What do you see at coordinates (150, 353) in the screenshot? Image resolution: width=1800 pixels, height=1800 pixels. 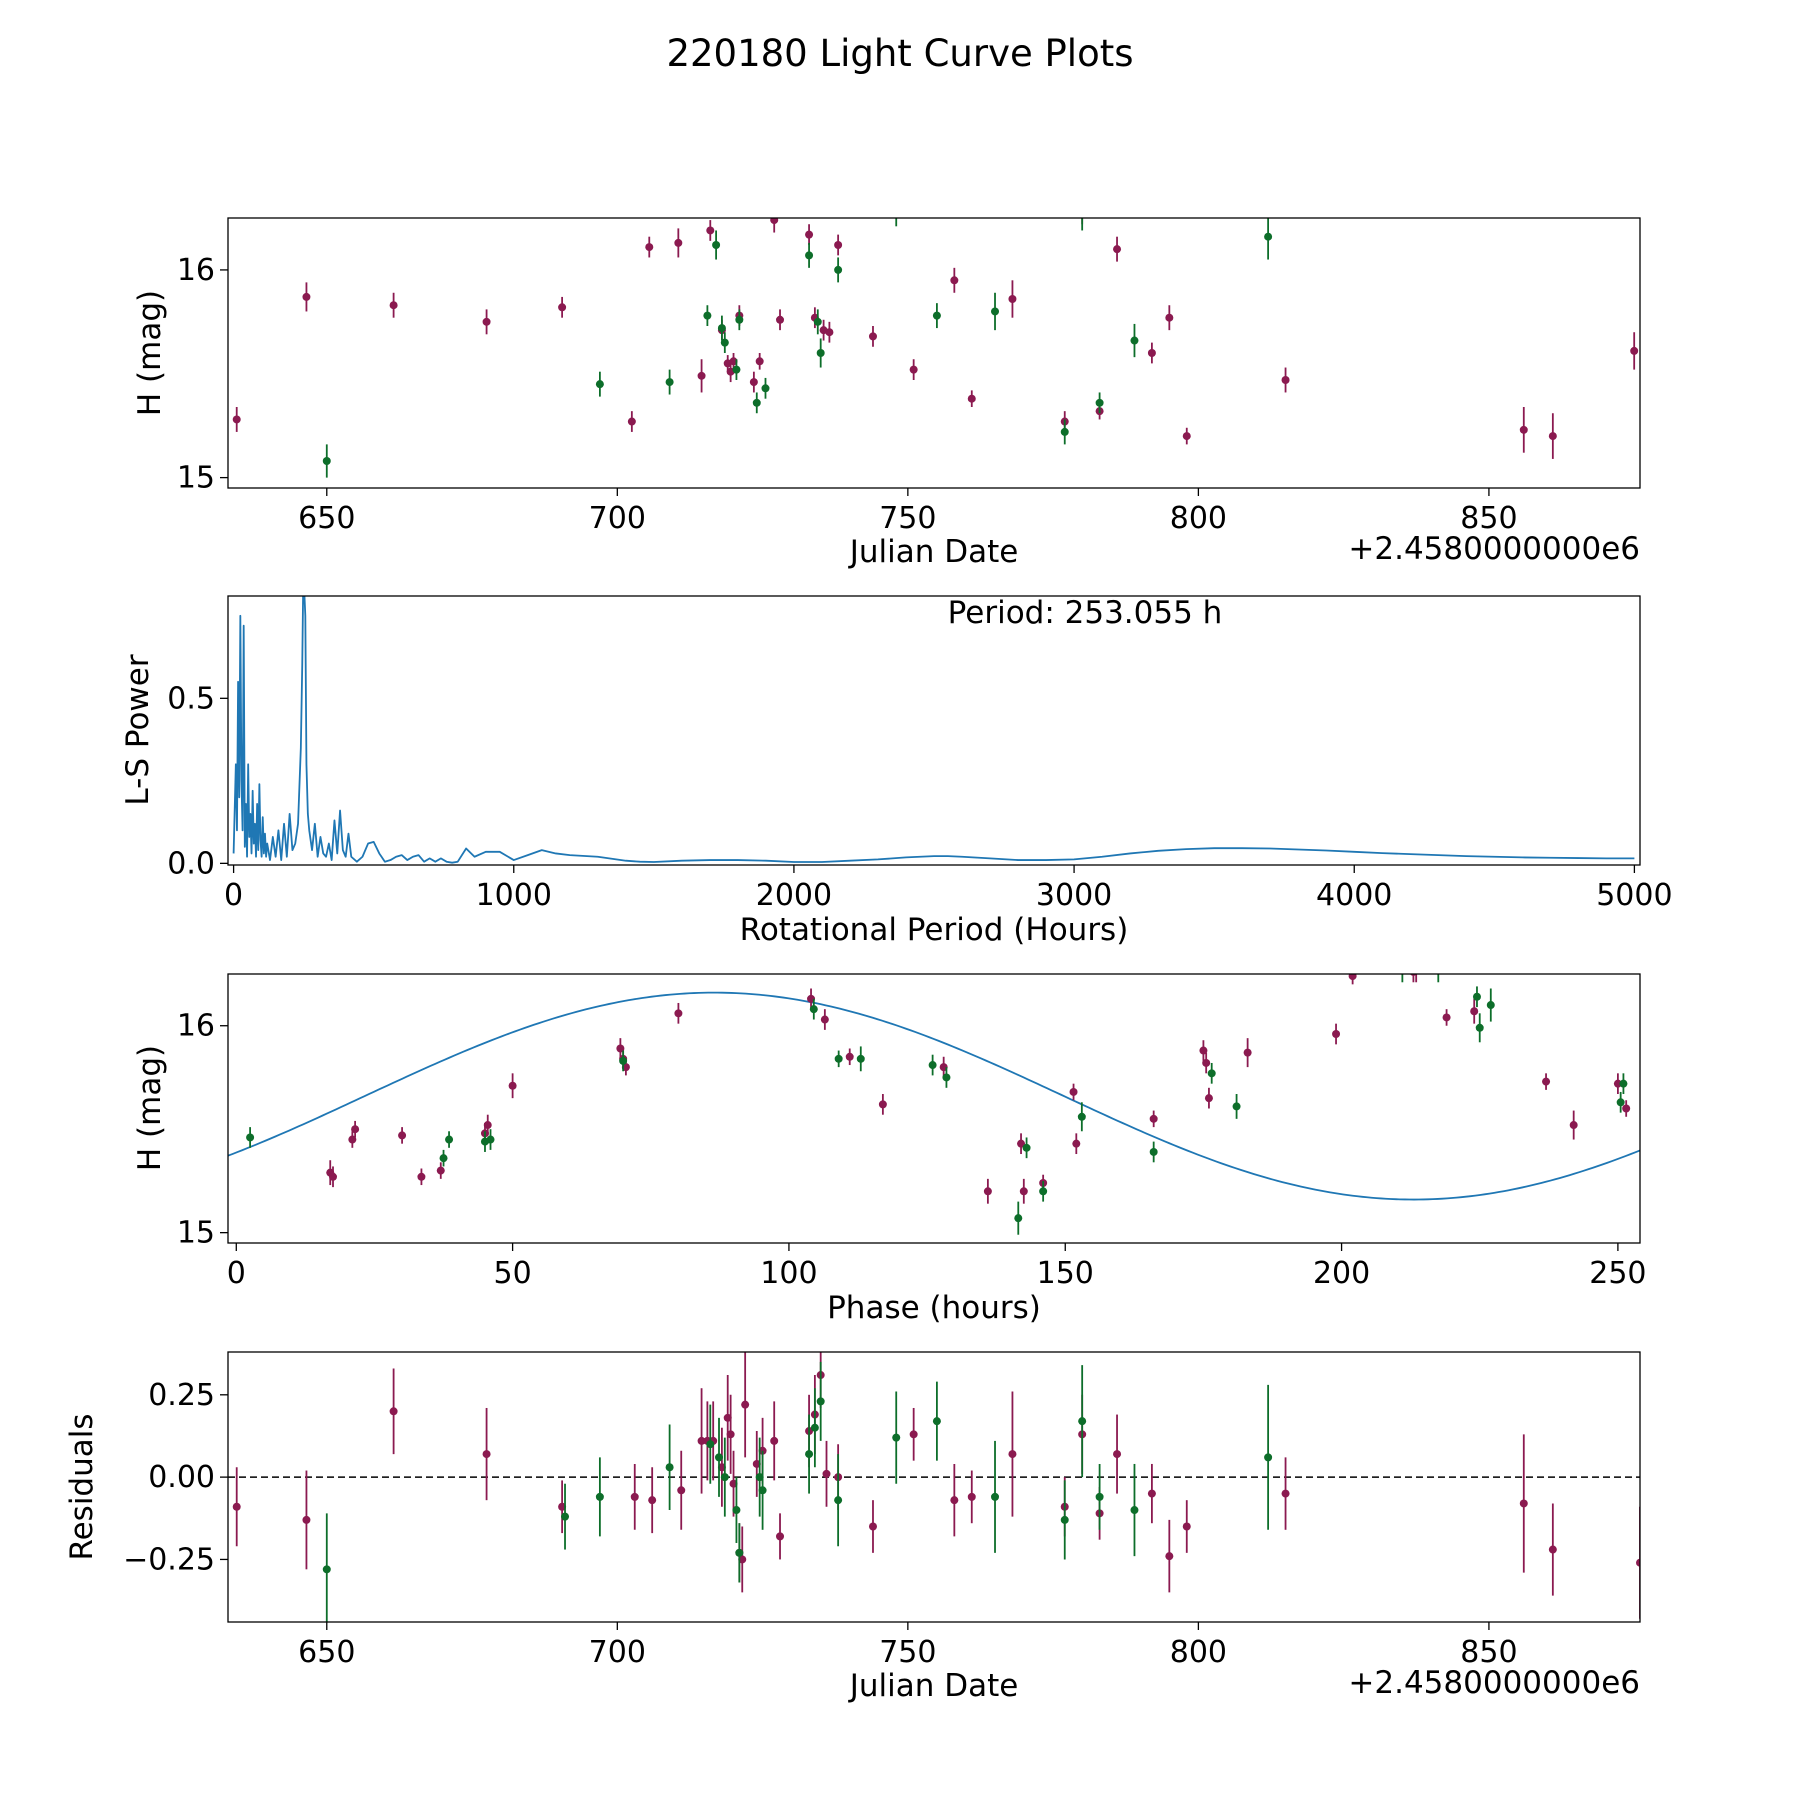 I see `light-curve-y-label: H (mag)` at bounding box center [150, 353].